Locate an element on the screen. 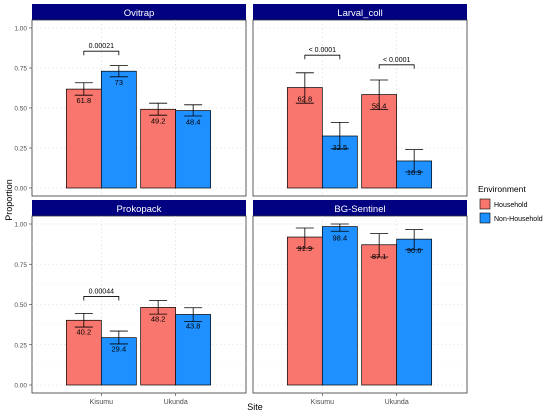  data-label: 29.4 is located at coordinates (119, 349).